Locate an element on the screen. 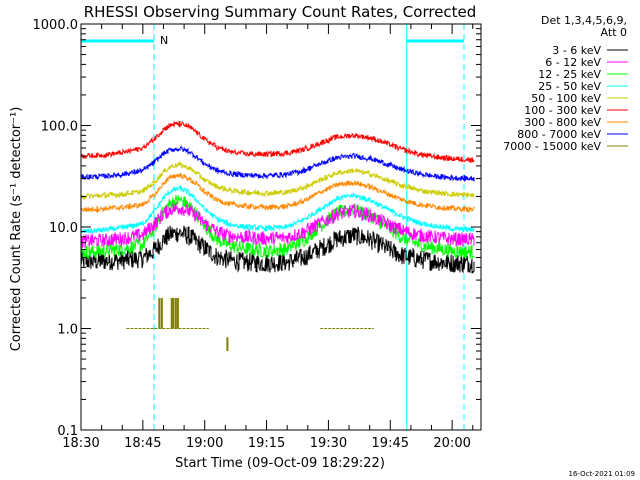  legend-label: 12 - 25 keV is located at coordinates (569, 74).